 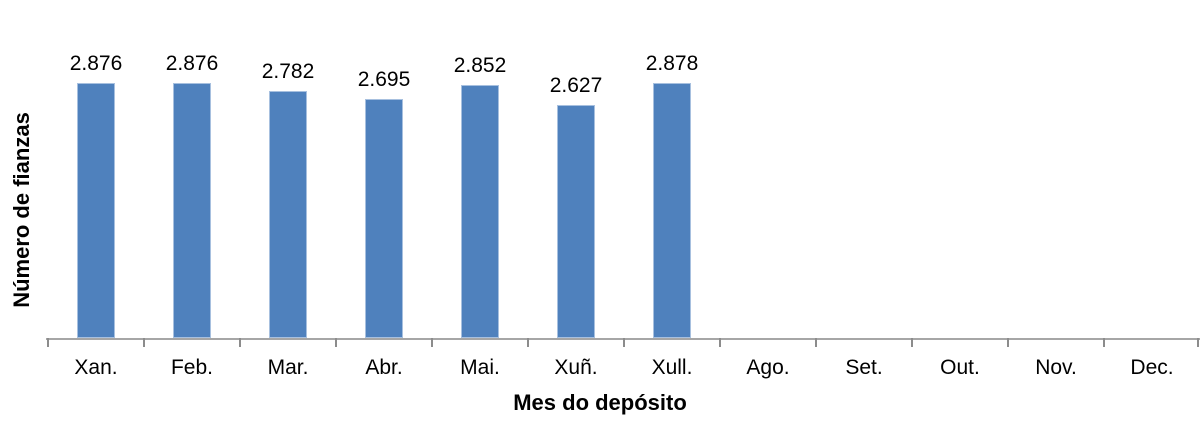 I want to click on x-category-label: Xan., so click(x=96, y=367).